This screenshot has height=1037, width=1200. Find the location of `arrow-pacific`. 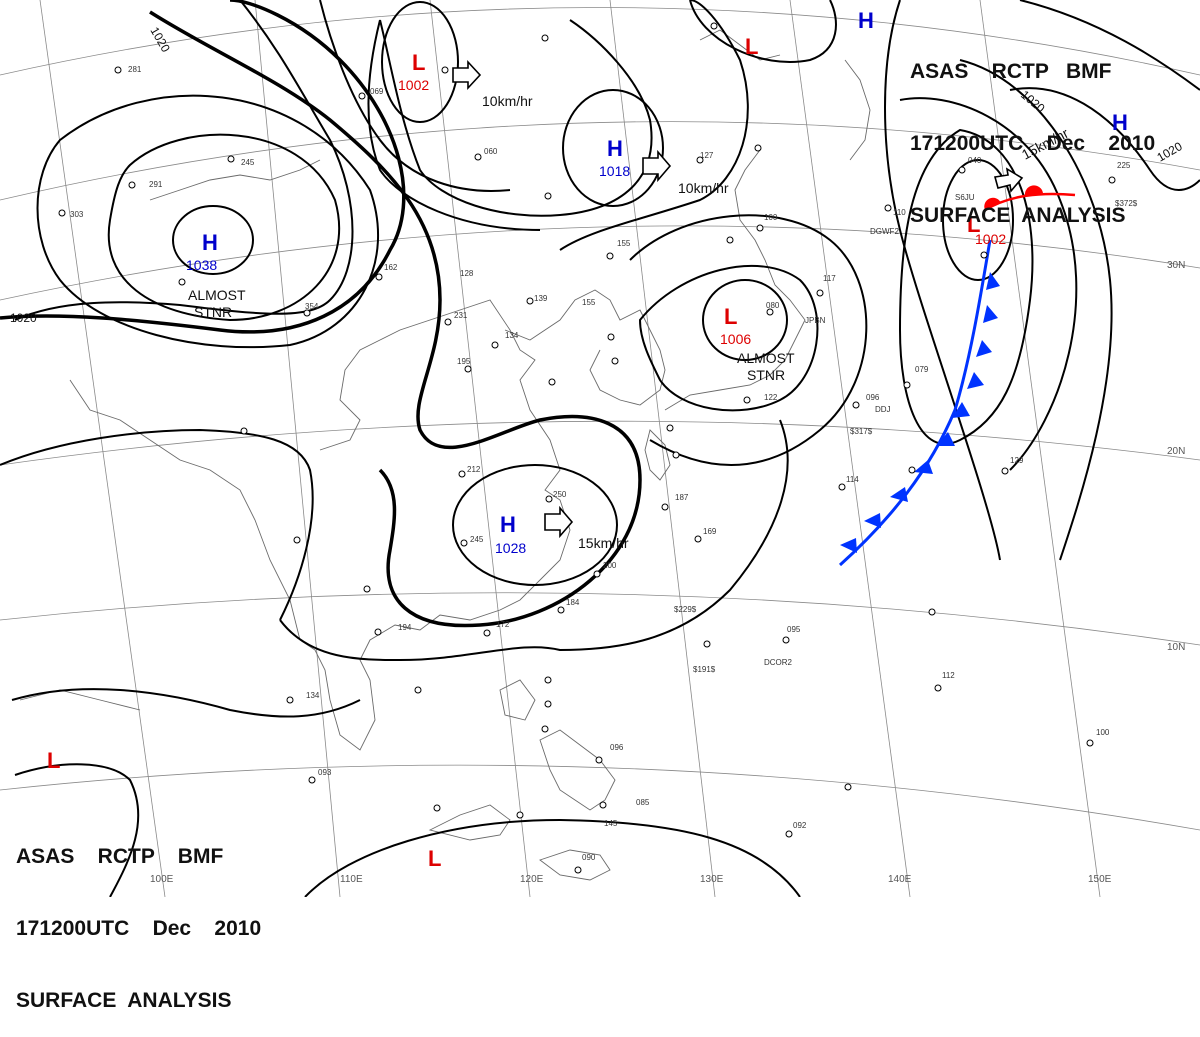

arrow-pacific is located at coordinates (1008, 180).